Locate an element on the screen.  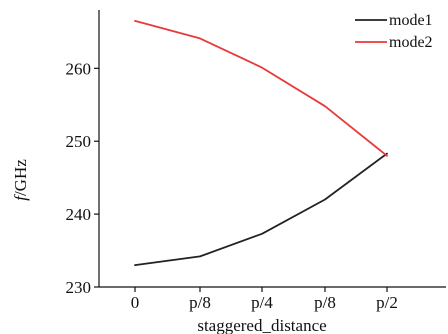
y-axis-label: f/GHz is located at coordinates (20, 180).